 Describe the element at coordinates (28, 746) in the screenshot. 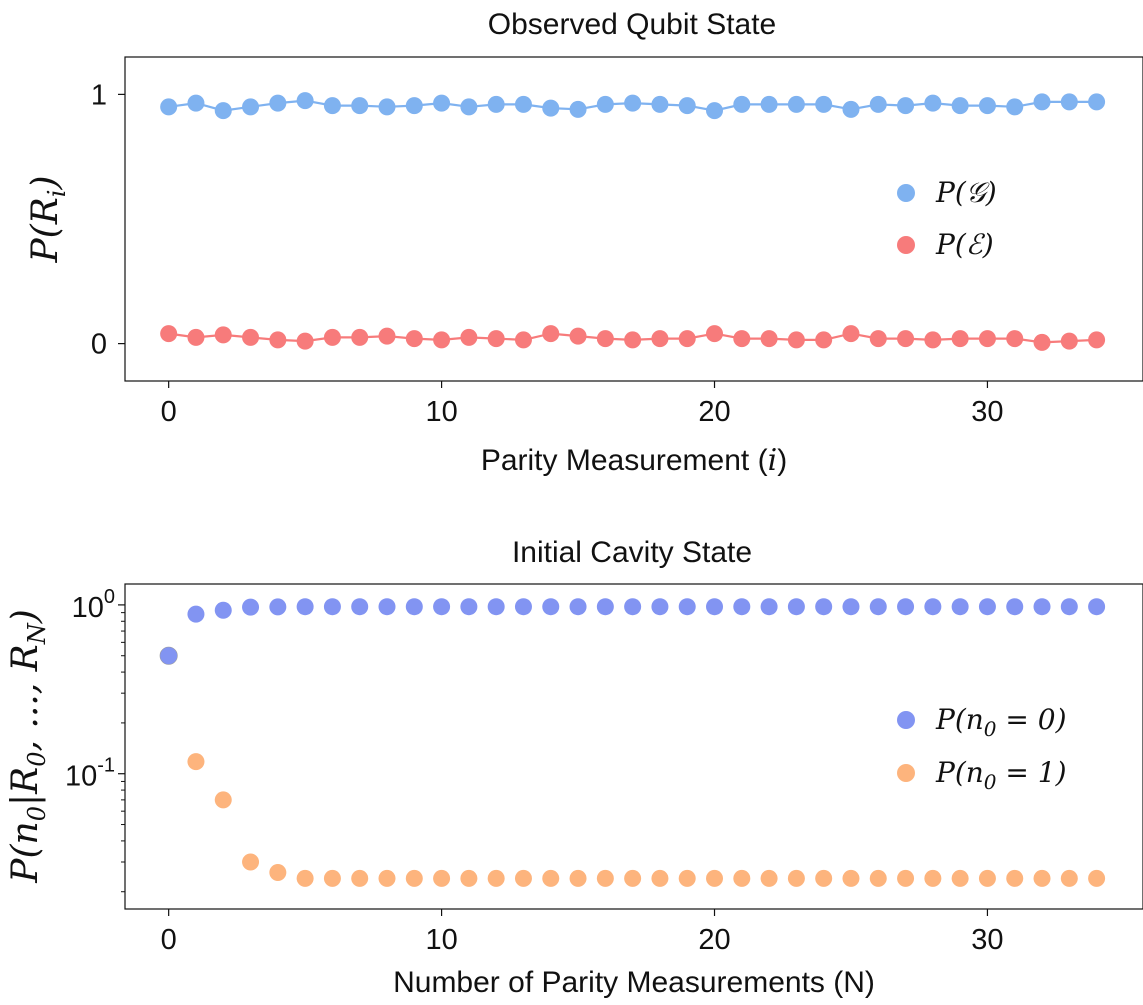

I see `y-axis-label: P(n0|R0, ..., RN)` at that location.